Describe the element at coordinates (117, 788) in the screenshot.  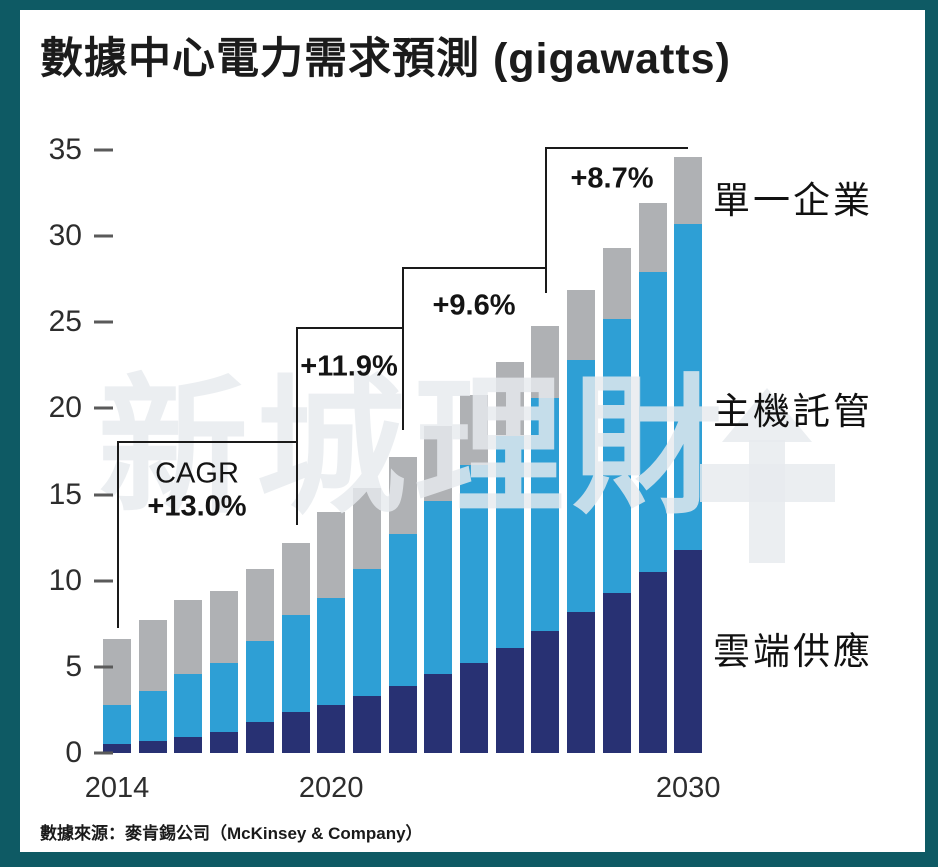
I see `x-tick-label-2014: 2014` at that location.